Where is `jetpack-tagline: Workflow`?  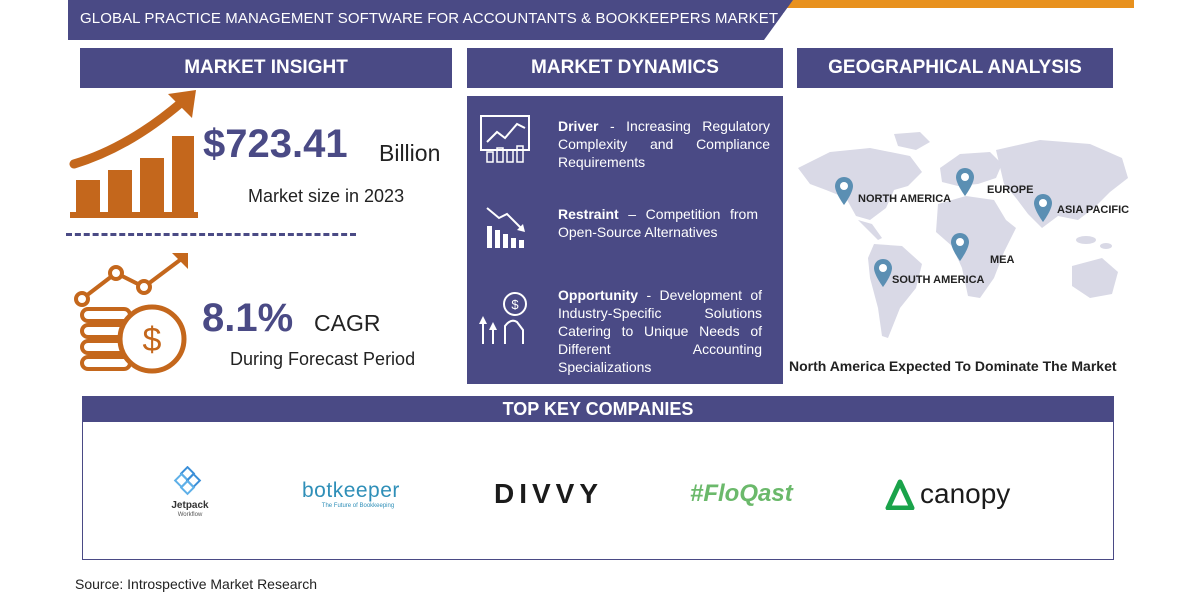
jetpack-tagline: Workflow is located at coordinates (190, 515).